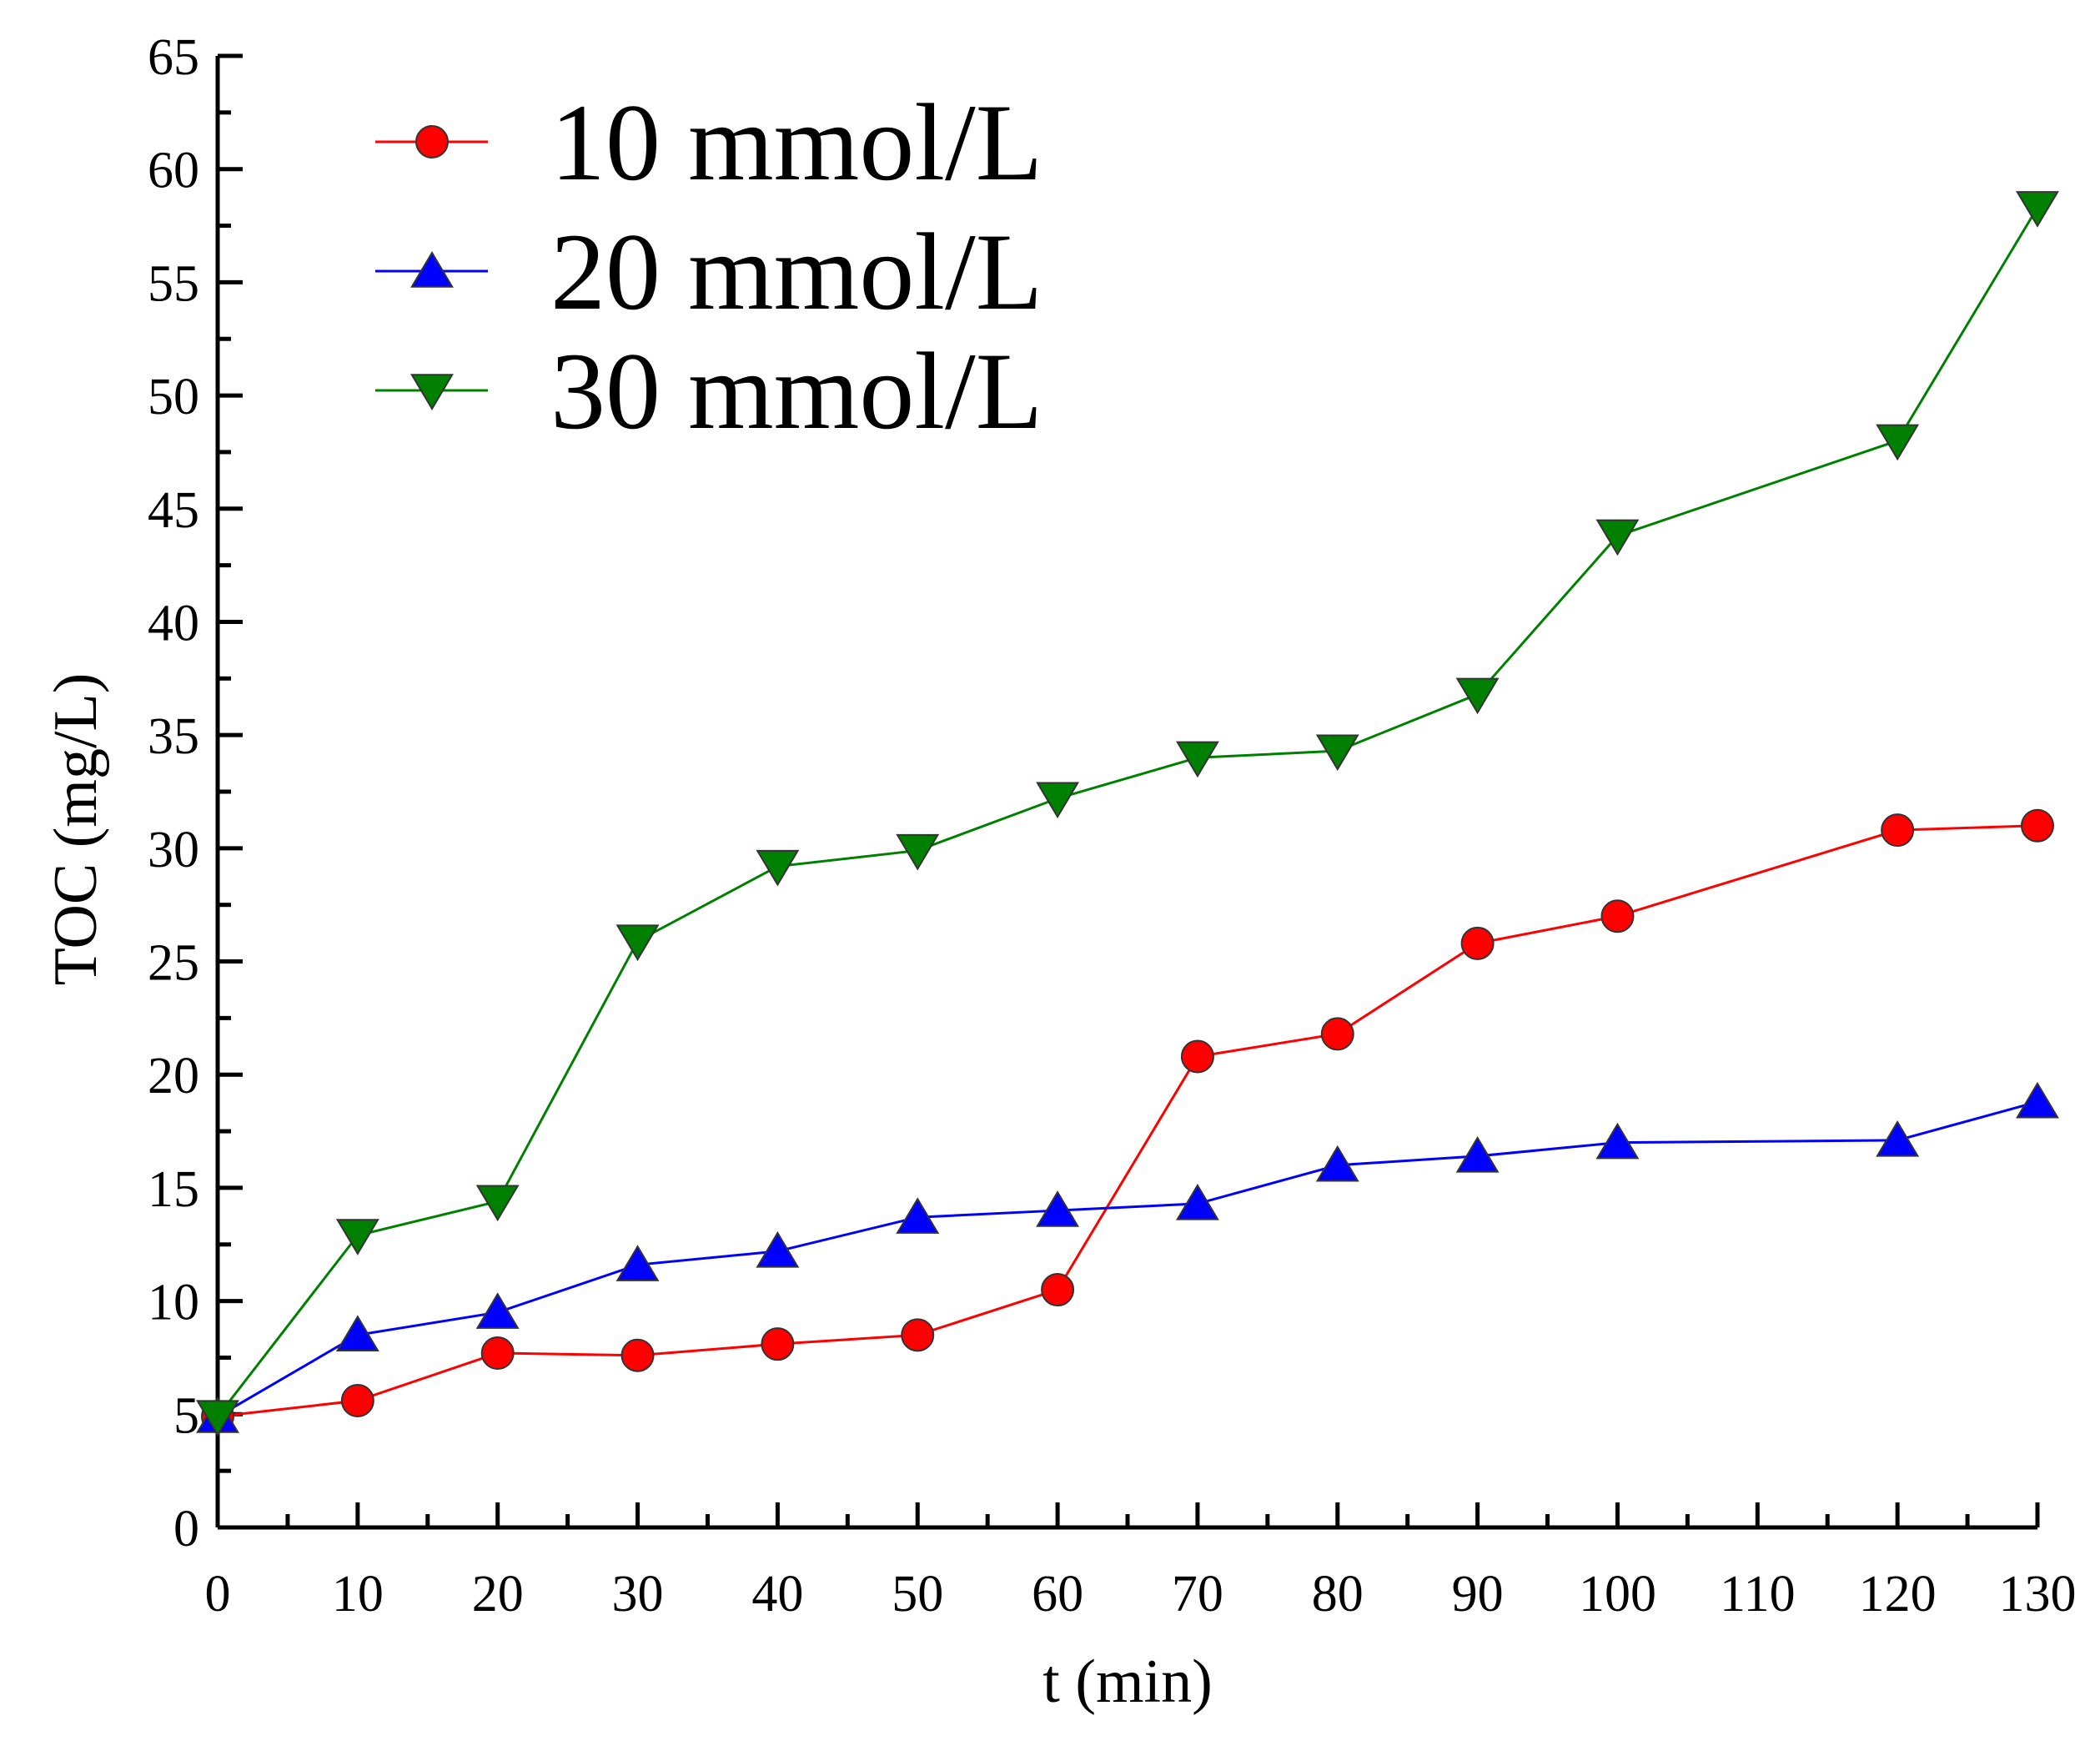 This screenshot has width=2100, height=1751. Describe the element at coordinates (173, 57) in the screenshot. I see `y-tick-label: 65` at that location.